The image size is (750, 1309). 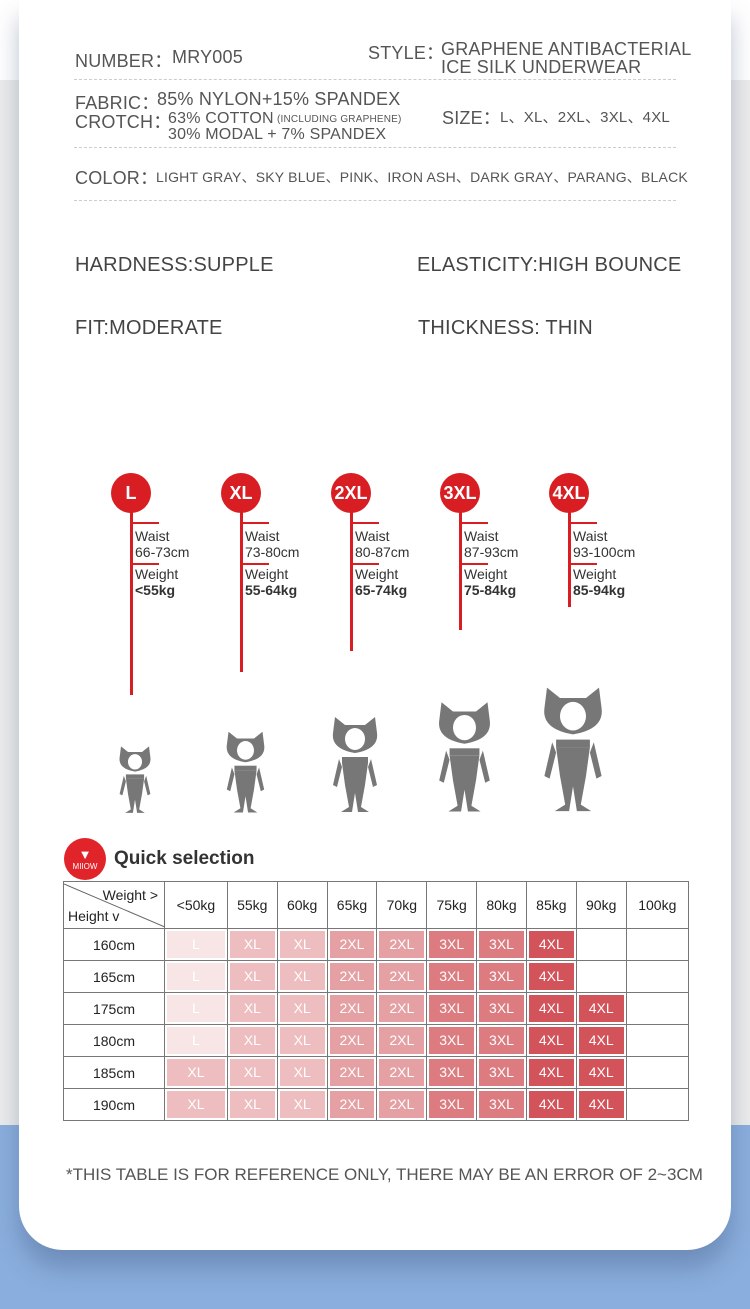 I want to click on style-line1: GRAPHENE ANTIBACTERIAL, so click(x=566, y=49).